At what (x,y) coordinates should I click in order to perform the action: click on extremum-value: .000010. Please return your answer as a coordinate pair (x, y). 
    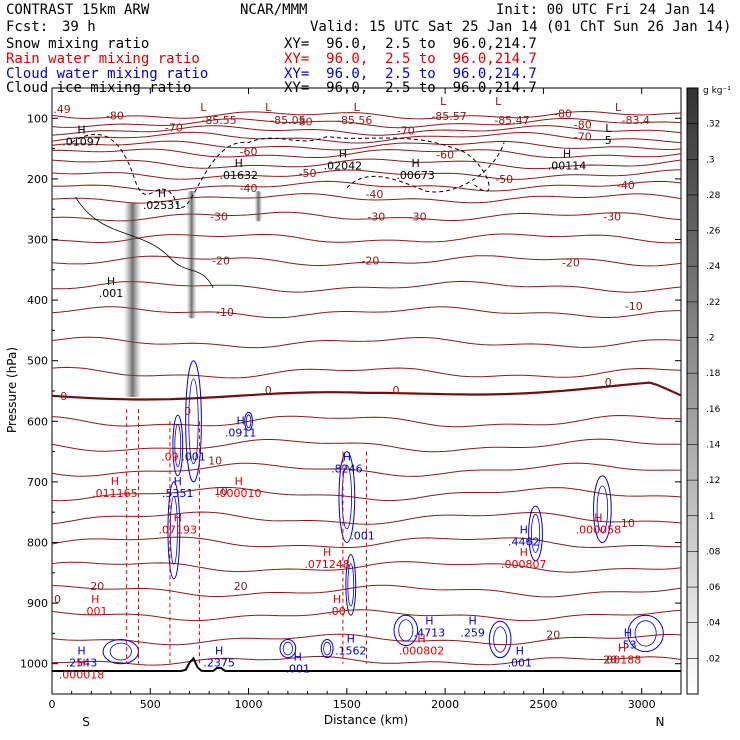
    Looking at the image, I should click on (239, 493).